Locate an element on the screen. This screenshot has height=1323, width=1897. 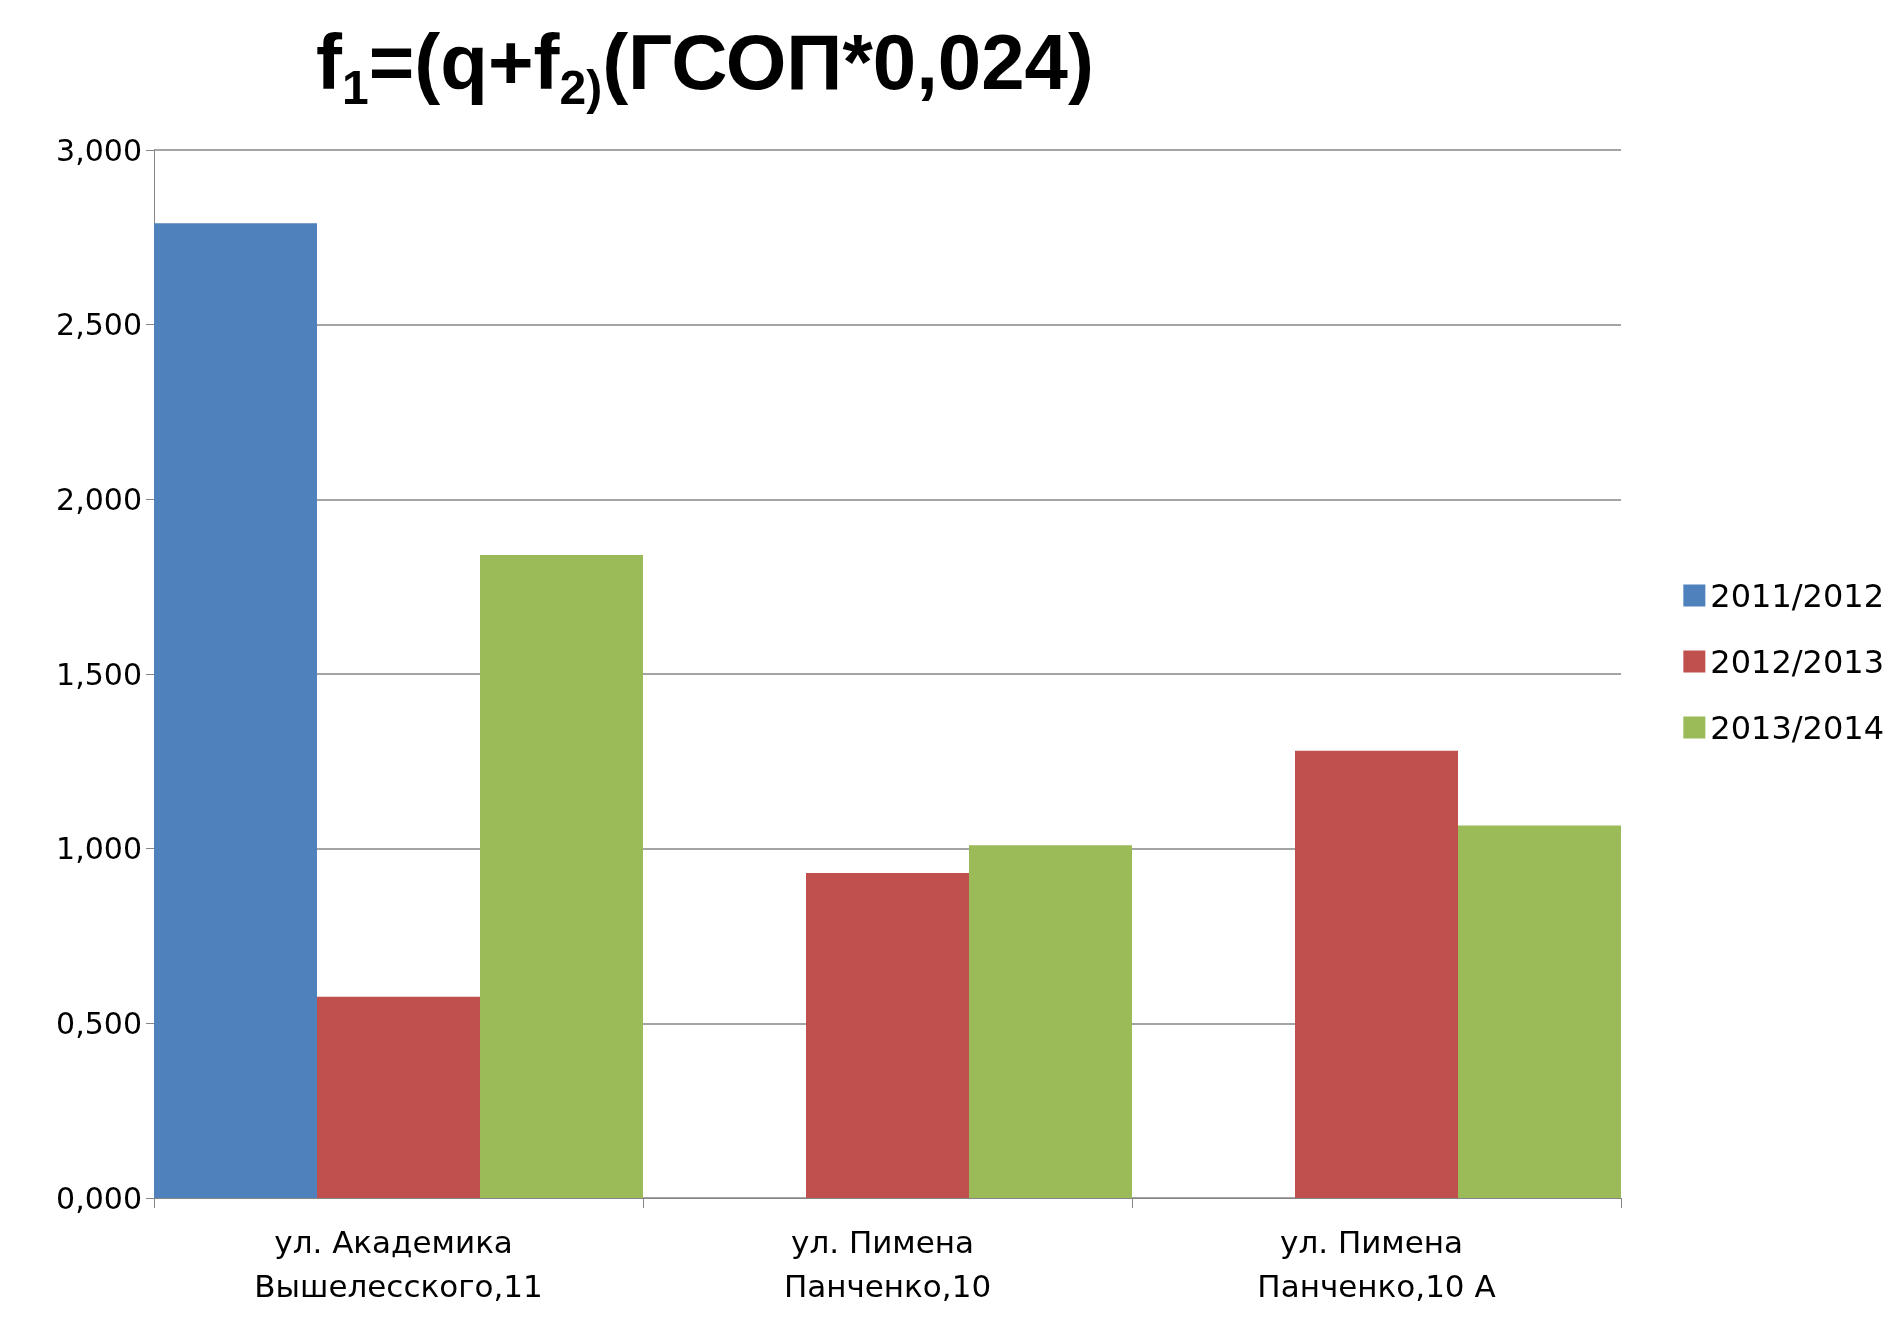
x-tick-label: ул. Пимена Панченко,10 is located at coordinates (887, 1264).